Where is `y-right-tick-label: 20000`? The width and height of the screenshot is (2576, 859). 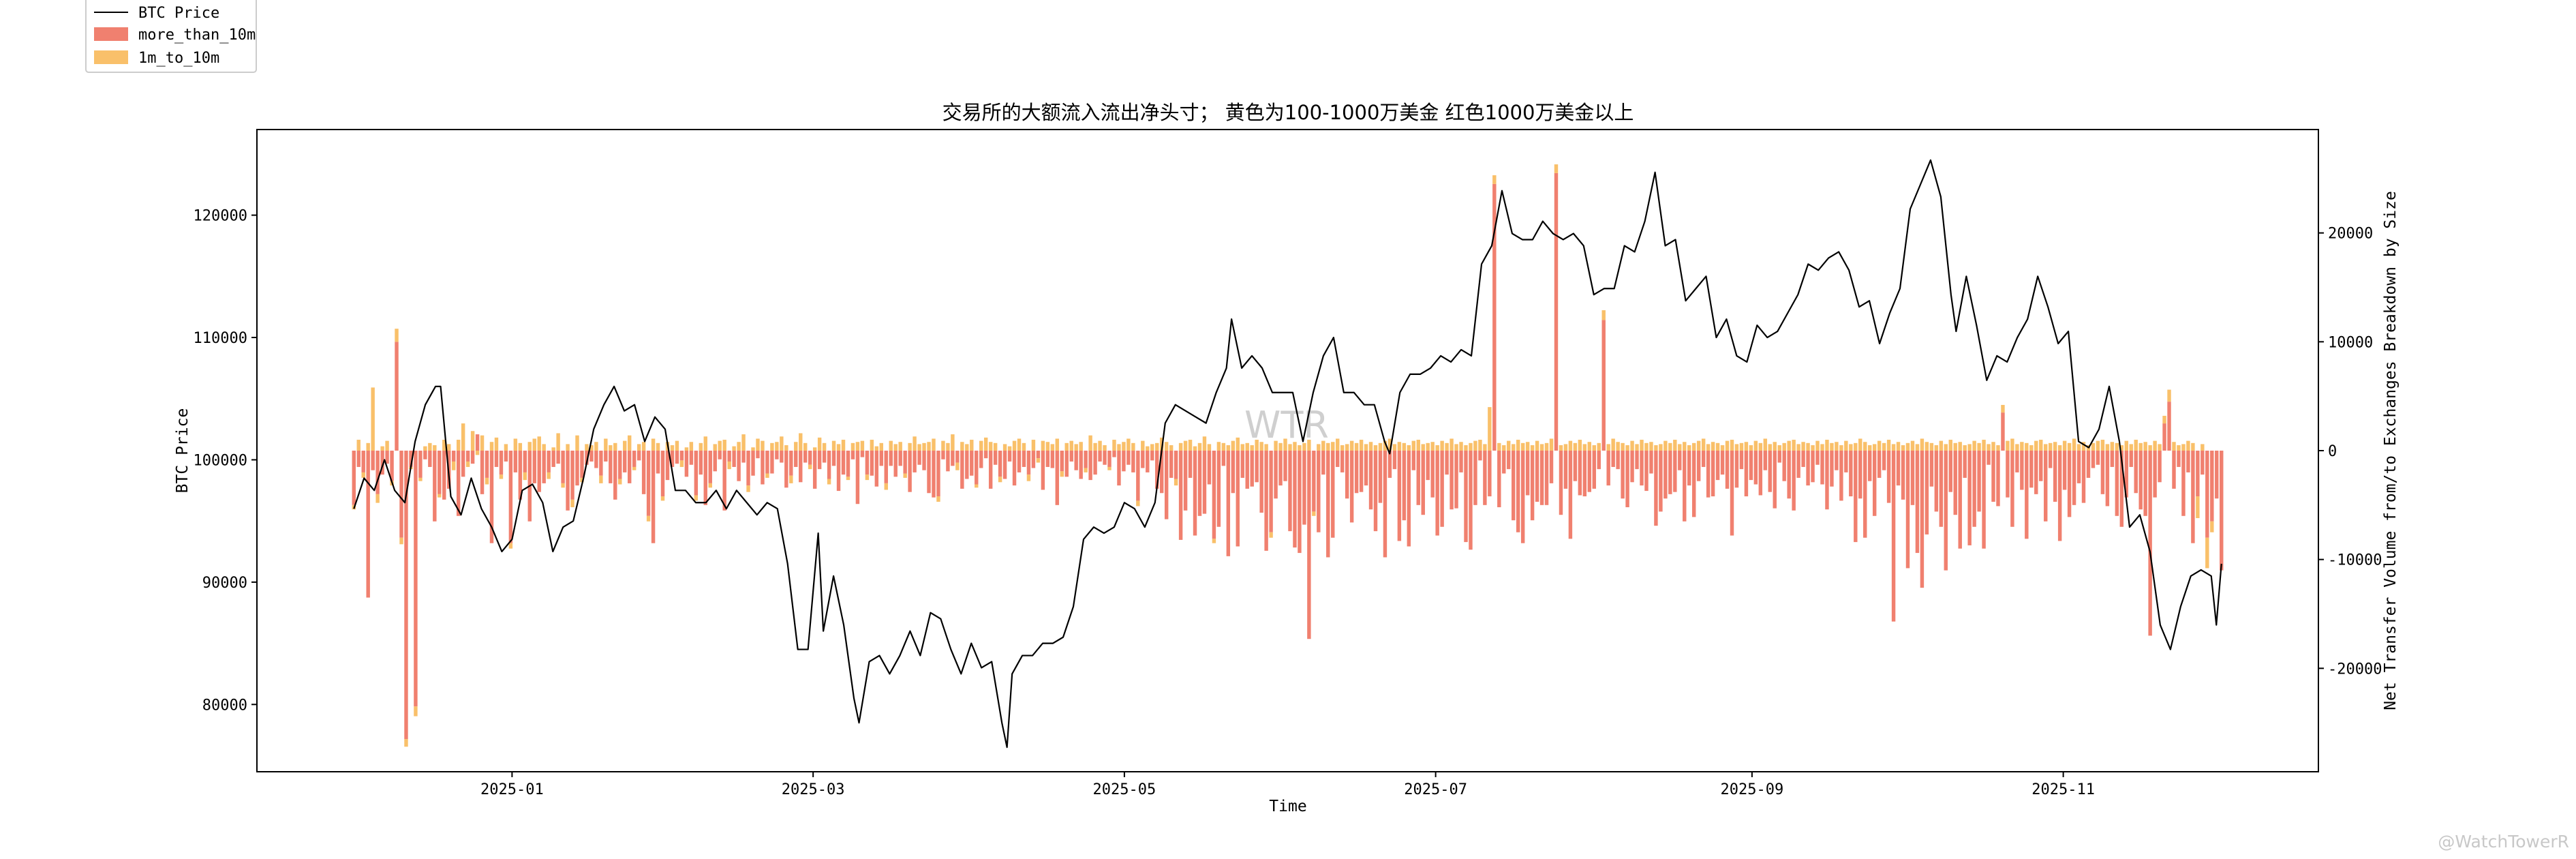 y-right-tick-label: 20000 is located at coordinates (2350, 235).